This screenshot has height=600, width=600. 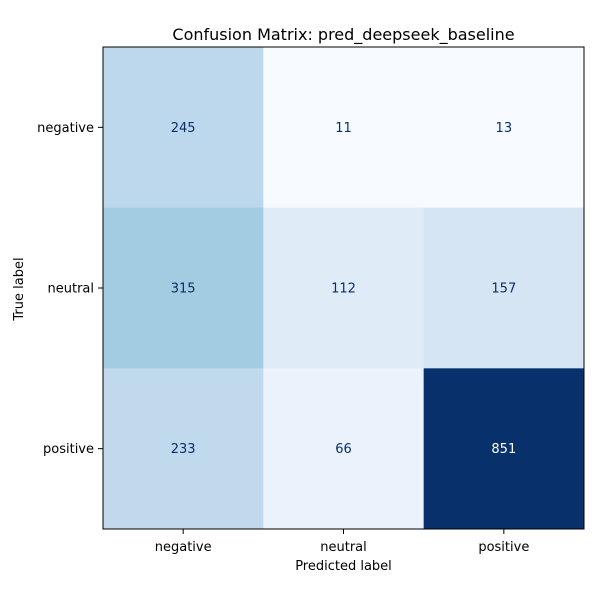 I want to click on y-tick-label-negative: negative, so click(x=65, y=128).